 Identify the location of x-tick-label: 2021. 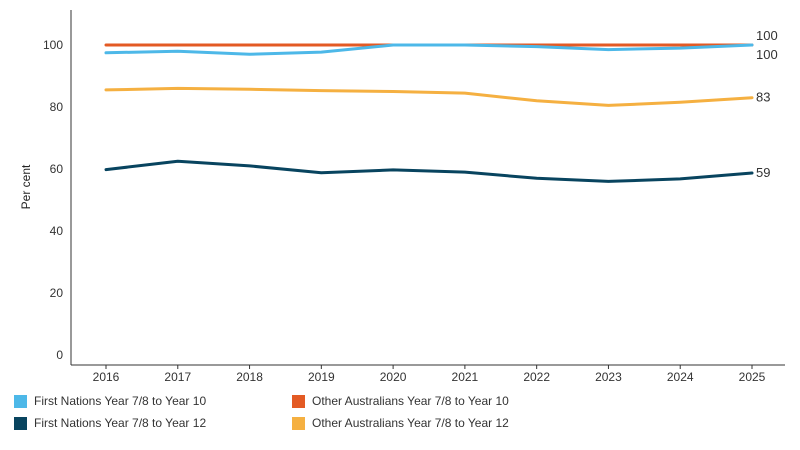
(465, 377).